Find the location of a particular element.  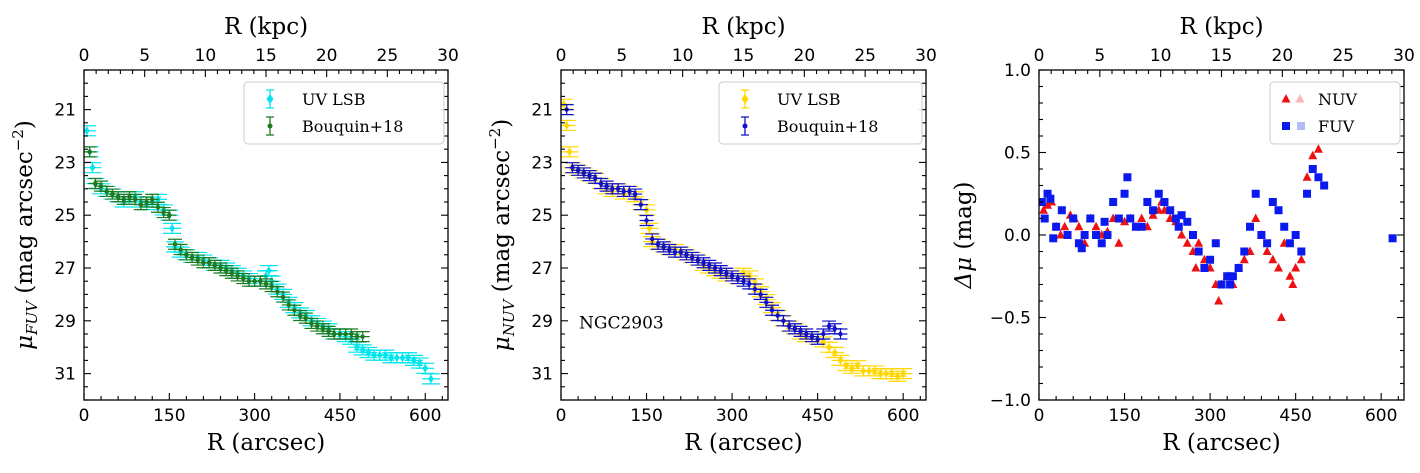

y-tick-label: 23 is located at coordinates (65, 163).